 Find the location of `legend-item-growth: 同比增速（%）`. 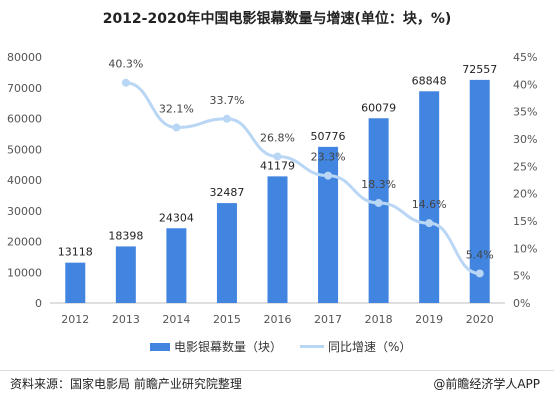

legend-item-growth: 同比增速（%） is located at coordinates (355, 346).